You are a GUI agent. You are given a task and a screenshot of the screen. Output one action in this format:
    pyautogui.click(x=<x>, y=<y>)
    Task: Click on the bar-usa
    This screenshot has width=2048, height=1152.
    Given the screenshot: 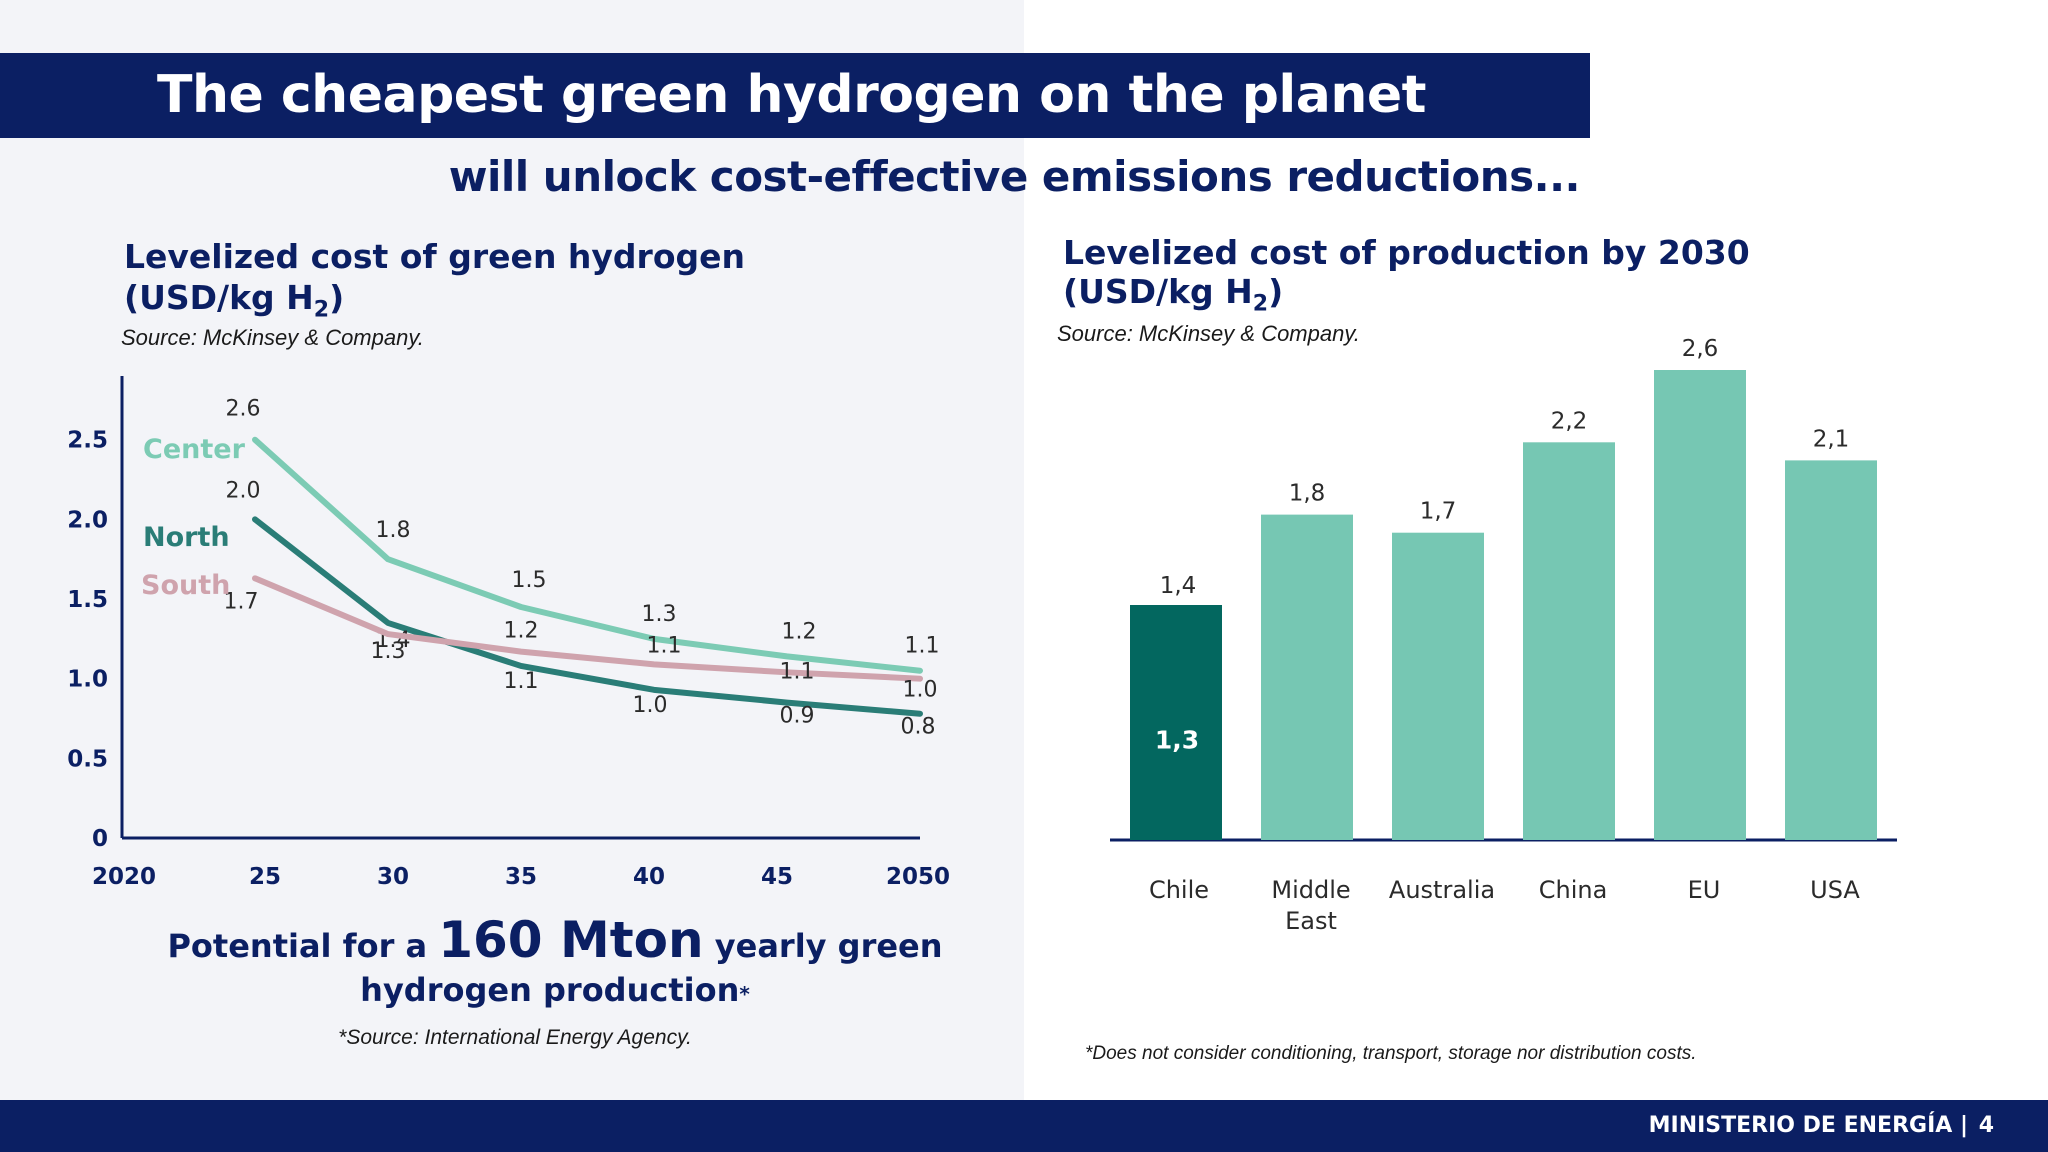 What is the action you would take?
    pyautogui.click(x=1831, y=650)
    